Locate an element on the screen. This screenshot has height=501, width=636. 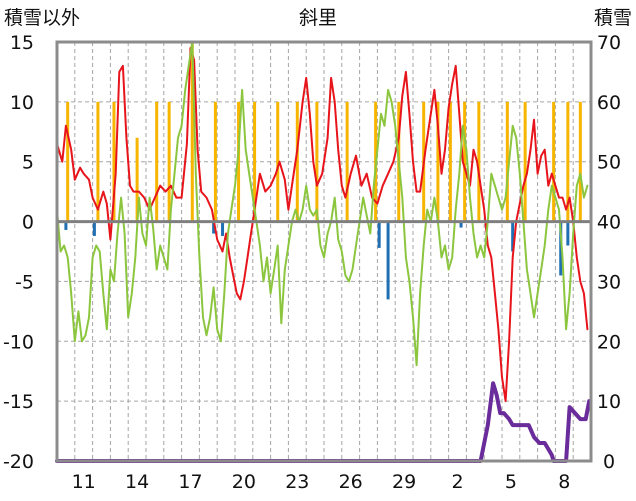
x-tick-label: 29 is located at coordinates (404, 482).